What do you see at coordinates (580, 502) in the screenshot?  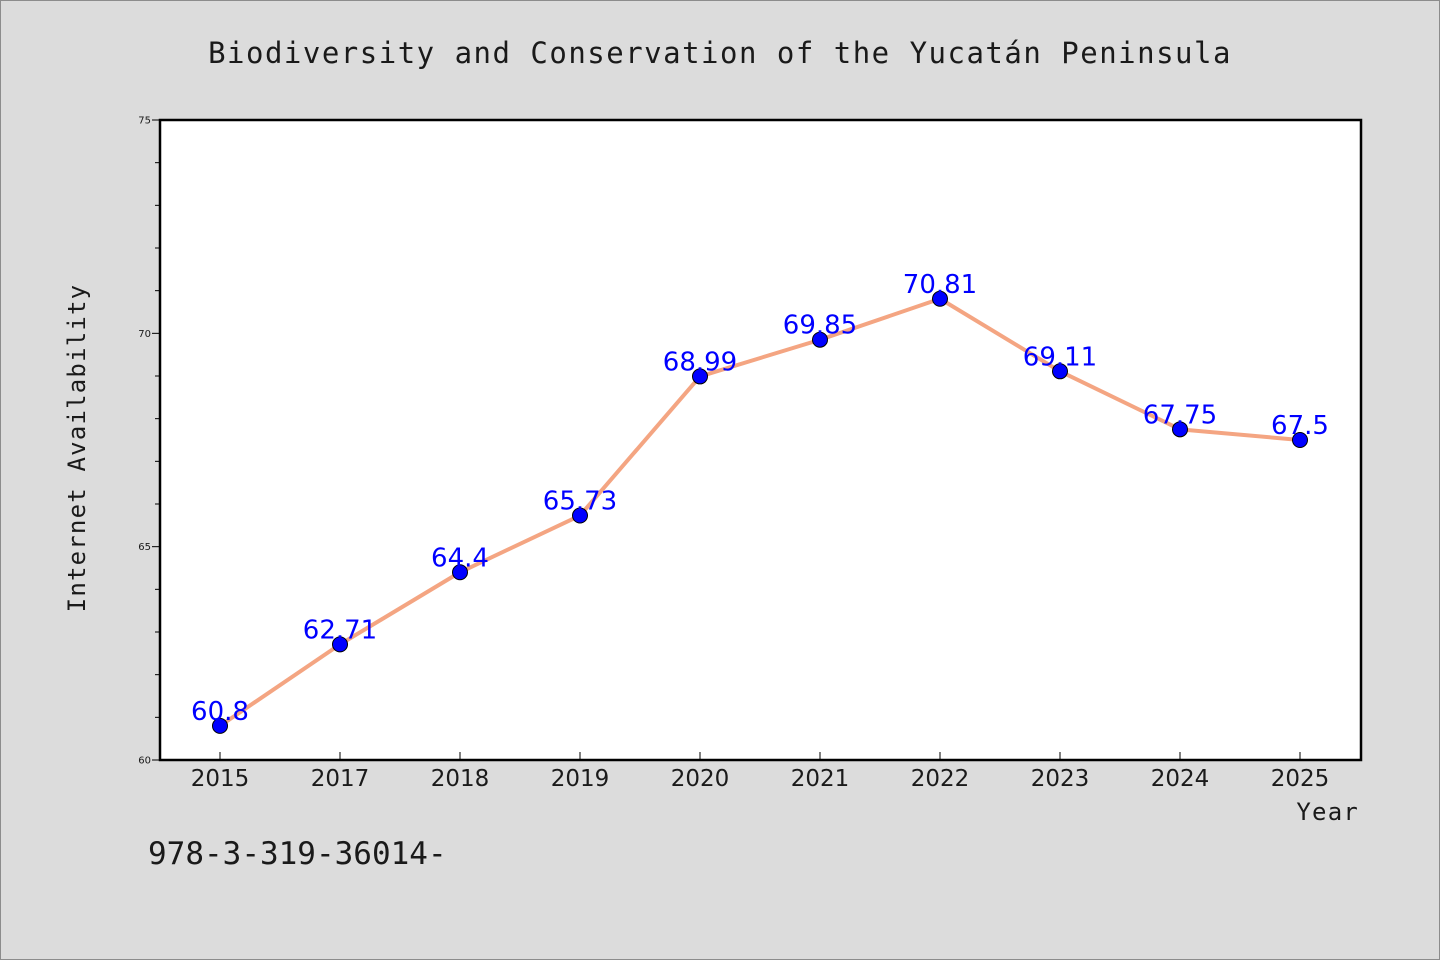 I see `data-label: 65.73` at bounding box center [580, 502].